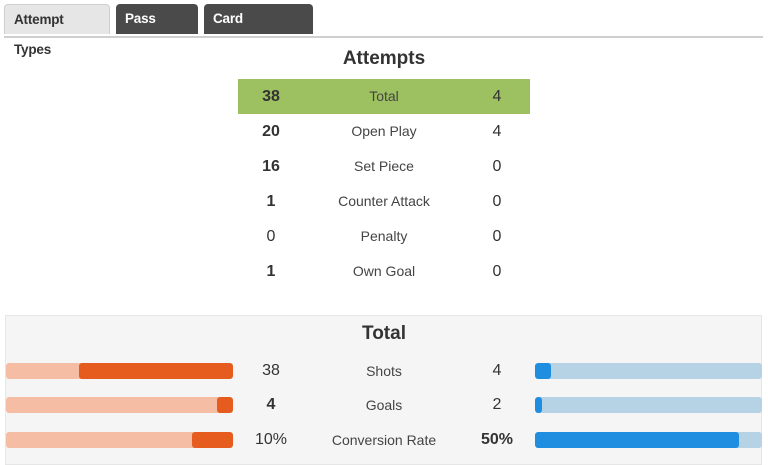 The width and height of the screenshot is (768, 465). I want to click on row-label: Open Play, so click(384, 131).